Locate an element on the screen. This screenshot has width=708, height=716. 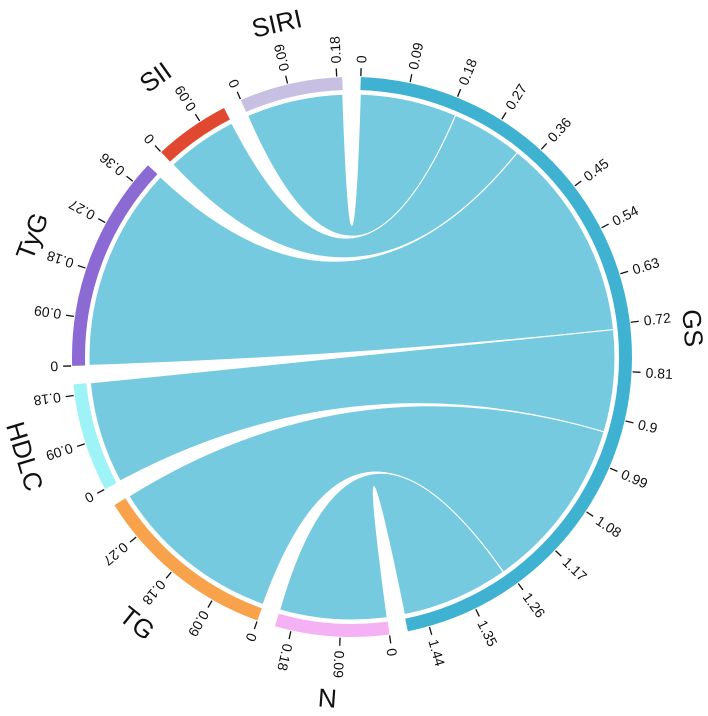
sector-label-gs: GS is located at coordinates (692, 328).